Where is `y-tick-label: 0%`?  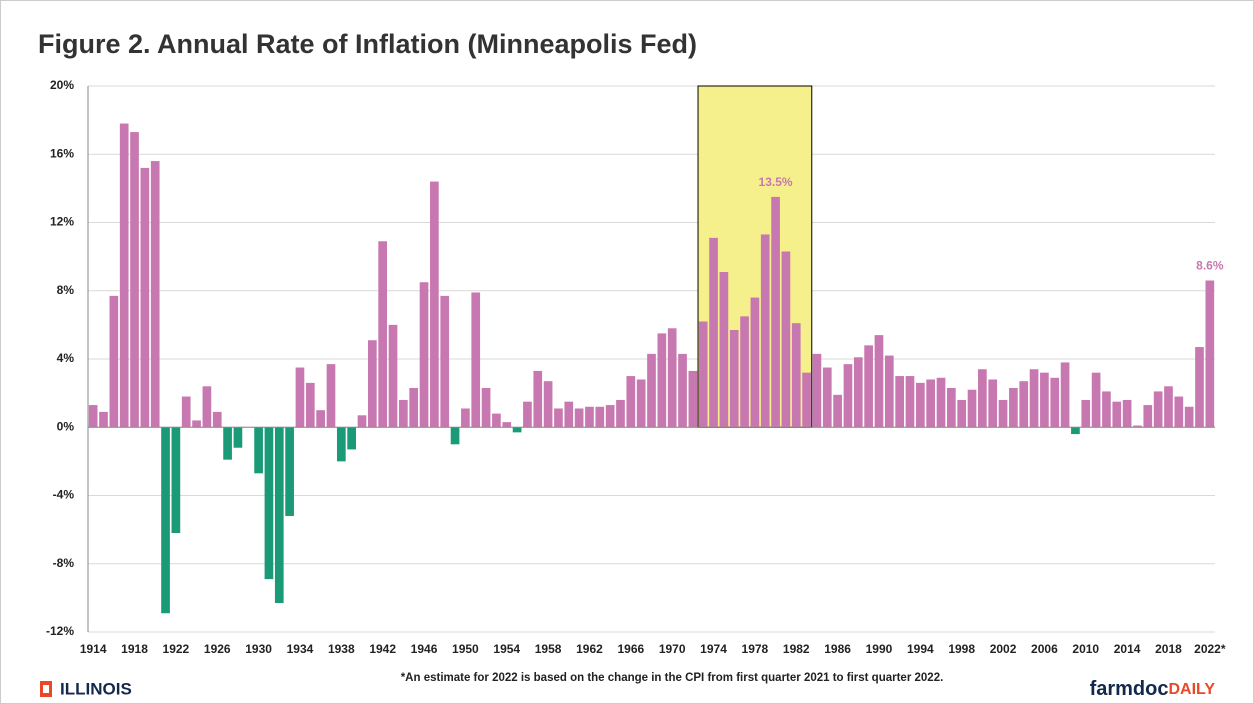 y-tick-label: 0% is located at coordinates (66, 426).